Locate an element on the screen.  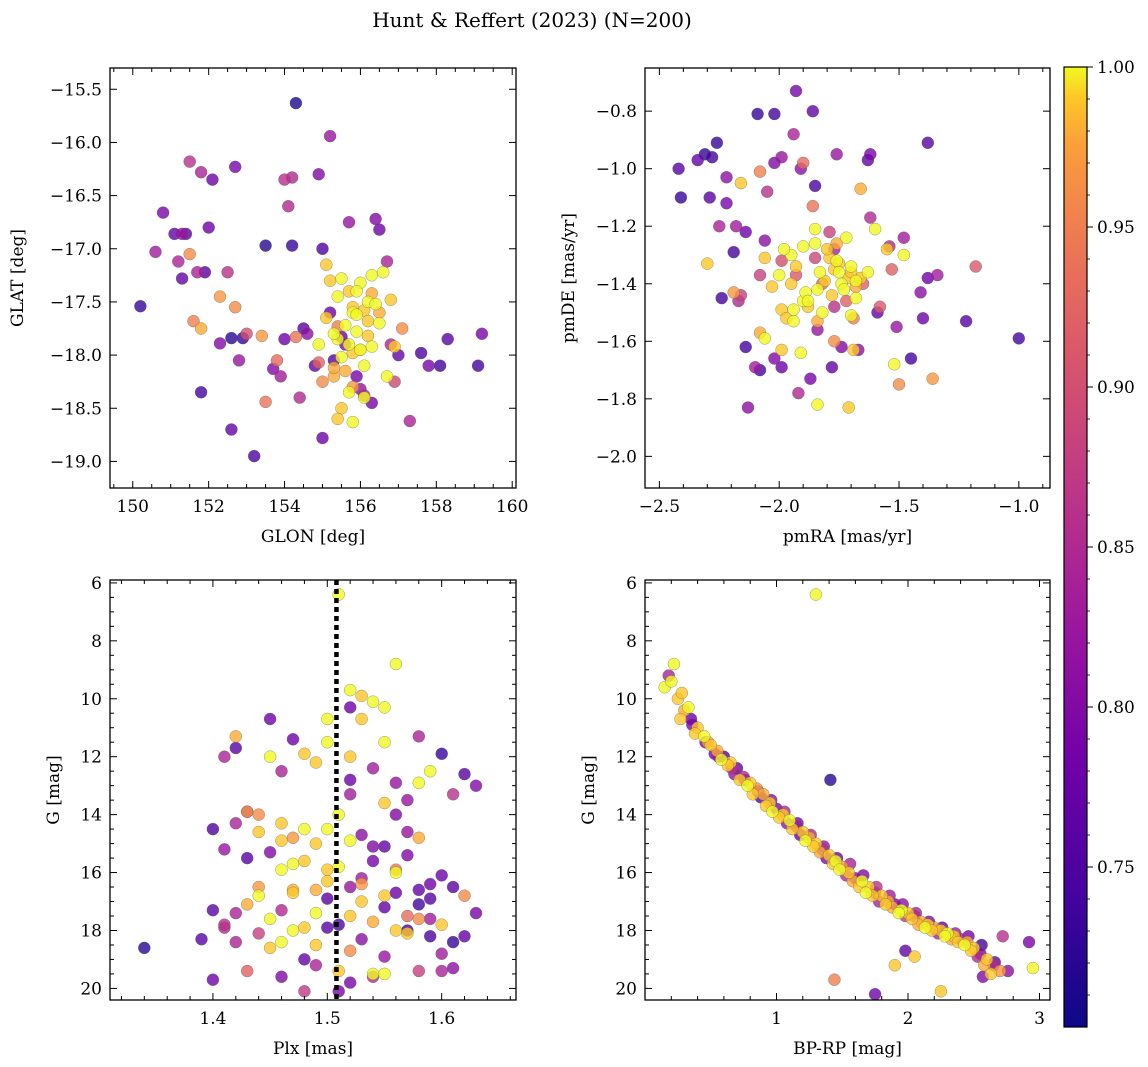
x-axis-label: pmRA [mas/yr] is located at coordinates (847, 537).